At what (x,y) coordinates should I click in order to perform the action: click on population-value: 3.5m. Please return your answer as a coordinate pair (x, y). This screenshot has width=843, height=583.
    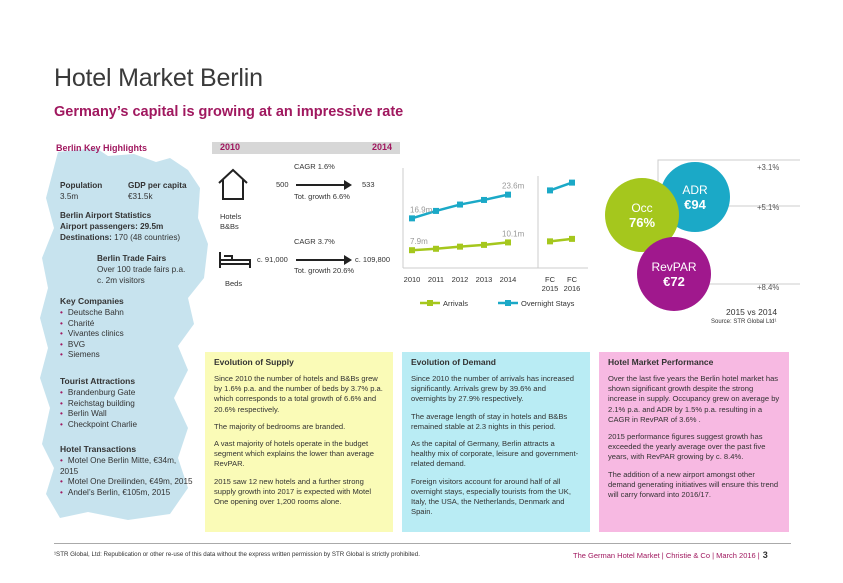
    Looking at the image, I should click on (69, 196).